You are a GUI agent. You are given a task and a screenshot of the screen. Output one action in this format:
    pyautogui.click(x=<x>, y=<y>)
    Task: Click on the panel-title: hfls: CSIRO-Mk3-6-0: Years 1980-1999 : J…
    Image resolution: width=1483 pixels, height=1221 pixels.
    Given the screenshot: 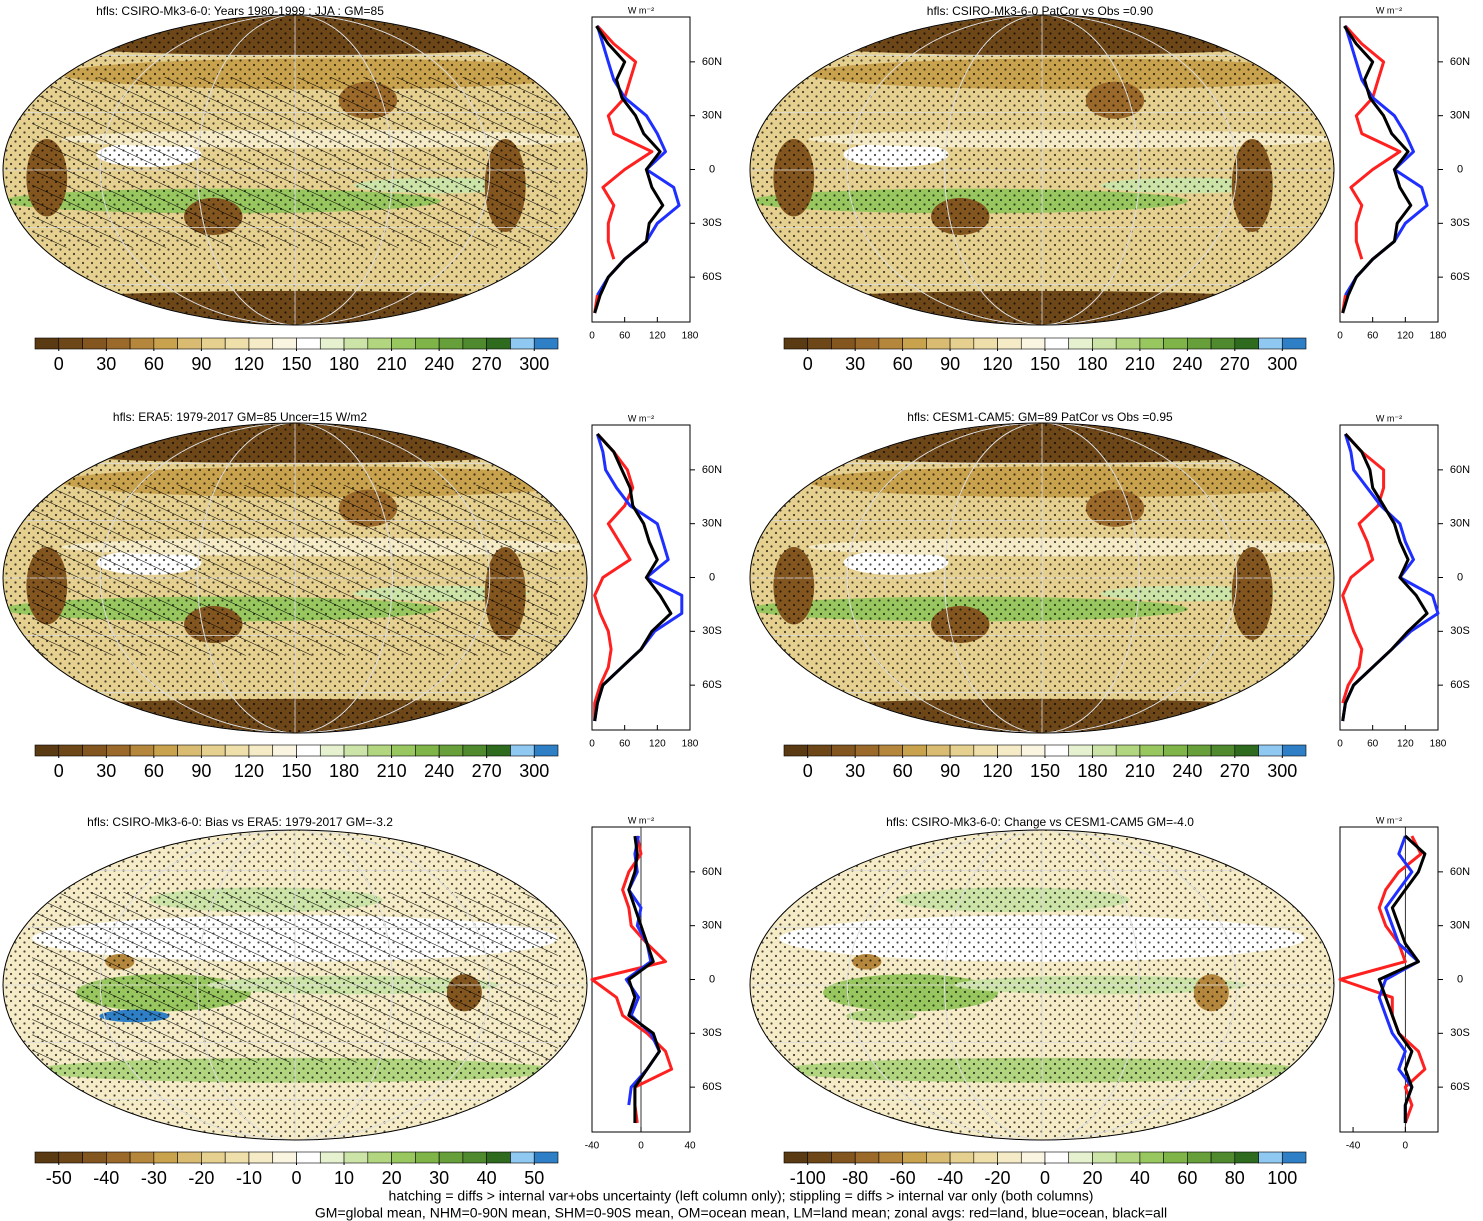 What is the action you would take?
    pyautogui.click(x=240, y=11)
    